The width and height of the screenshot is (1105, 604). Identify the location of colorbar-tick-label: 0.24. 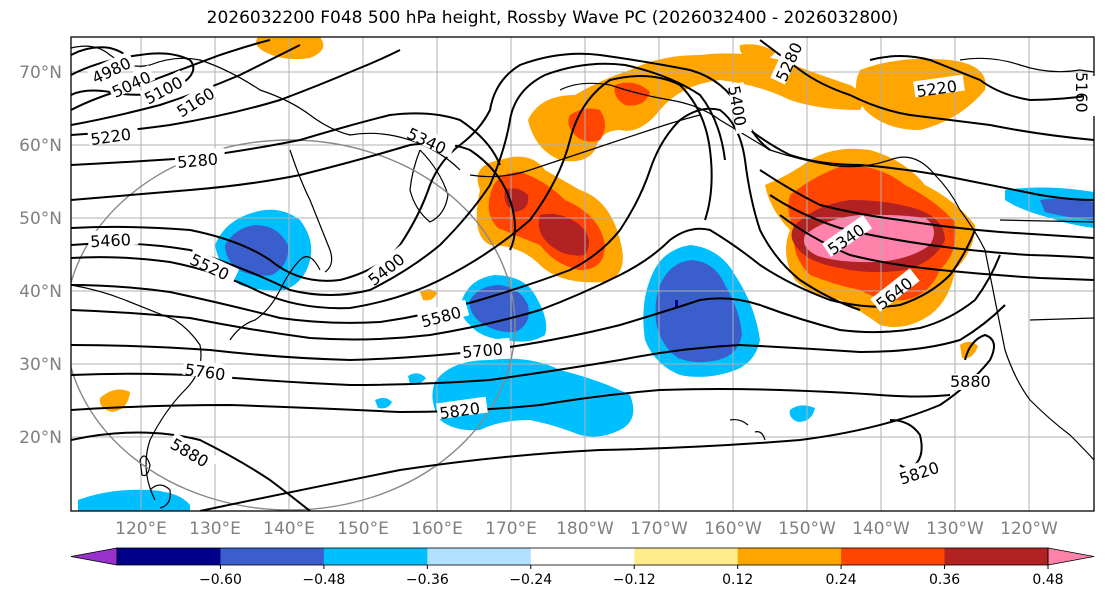
(841, 580).